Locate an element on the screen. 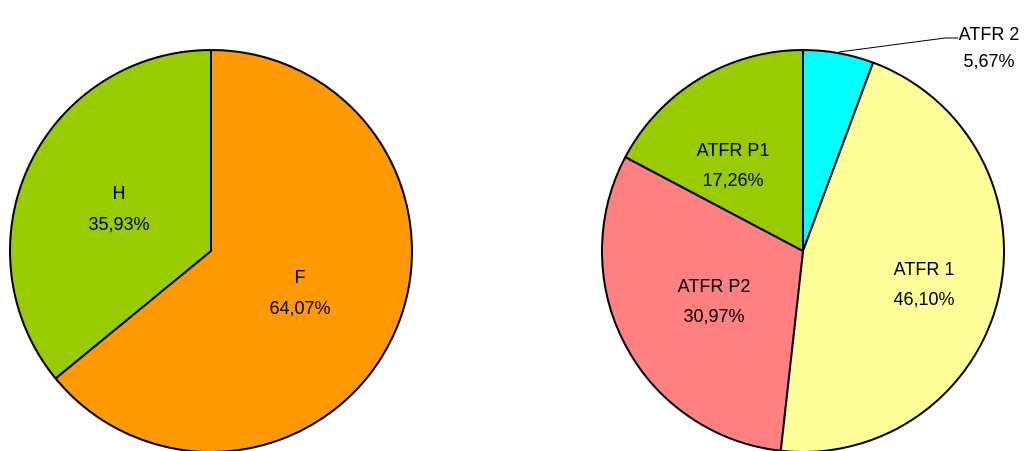  label-atfr-2-percent: 5,67% is located at coordinates (988, 61).